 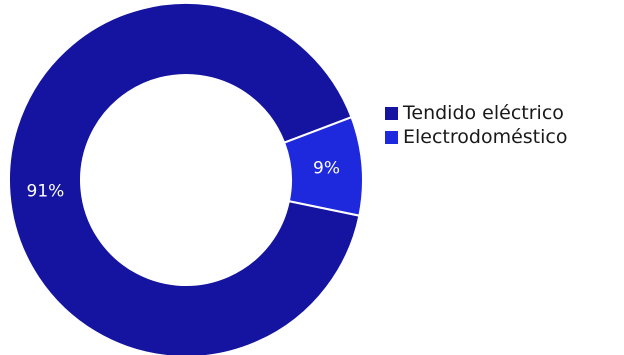 I want to click on legend-label: Tendido eléctrico, so click(x=483, y=113).